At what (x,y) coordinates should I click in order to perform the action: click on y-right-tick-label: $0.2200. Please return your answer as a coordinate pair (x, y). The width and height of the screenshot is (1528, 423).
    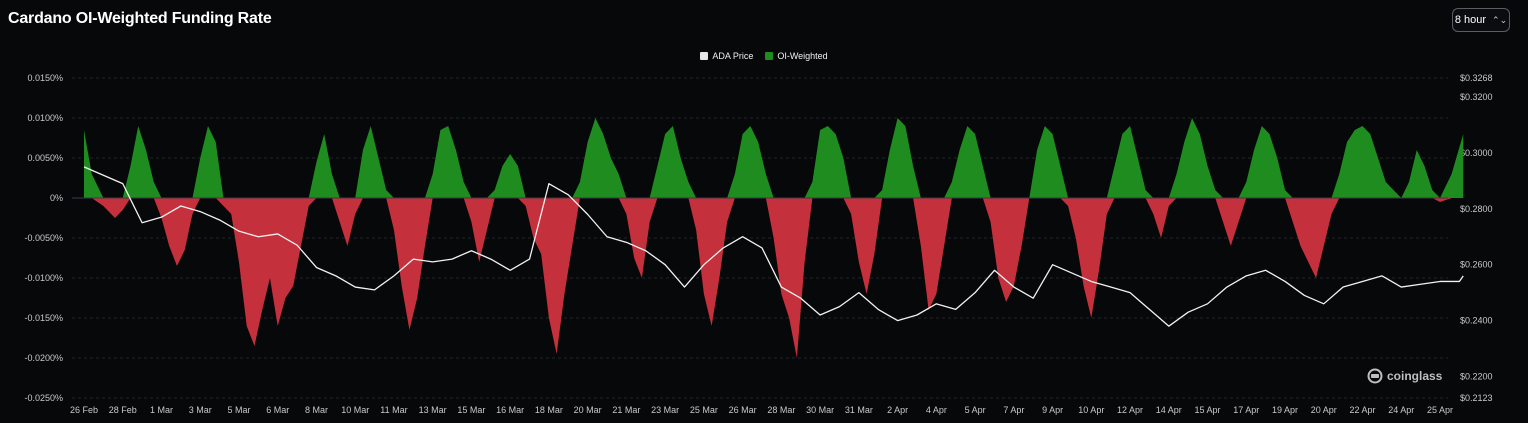
    Looking at the image, I should click on (1476, 376).